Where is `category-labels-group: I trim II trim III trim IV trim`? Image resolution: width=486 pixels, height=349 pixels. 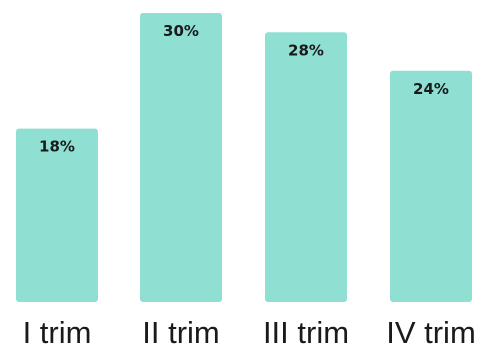
category-labels-group: I trim II trim III trim IV trim is located at coordinates (249, 332).